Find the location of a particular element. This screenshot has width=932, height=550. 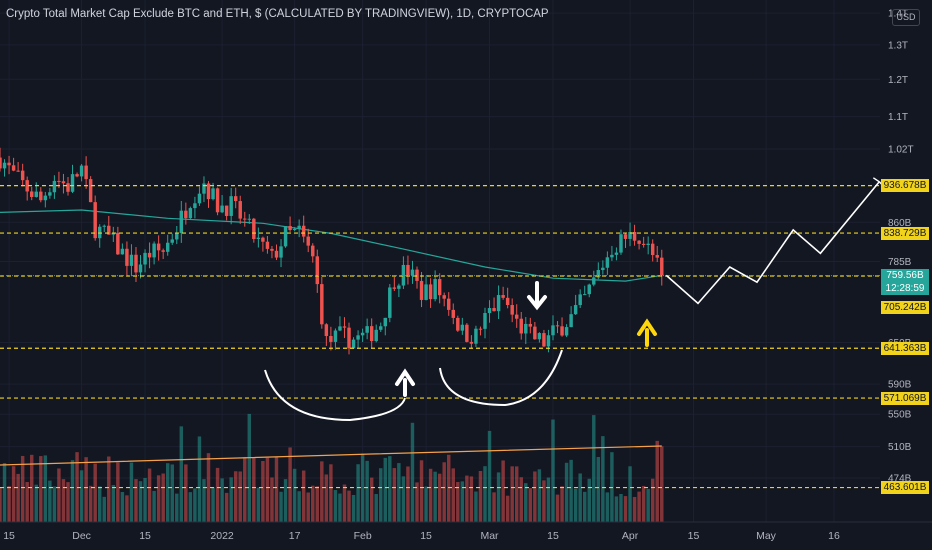

y-tick-label-4: 1.02T is located at coordinates (901, 150).